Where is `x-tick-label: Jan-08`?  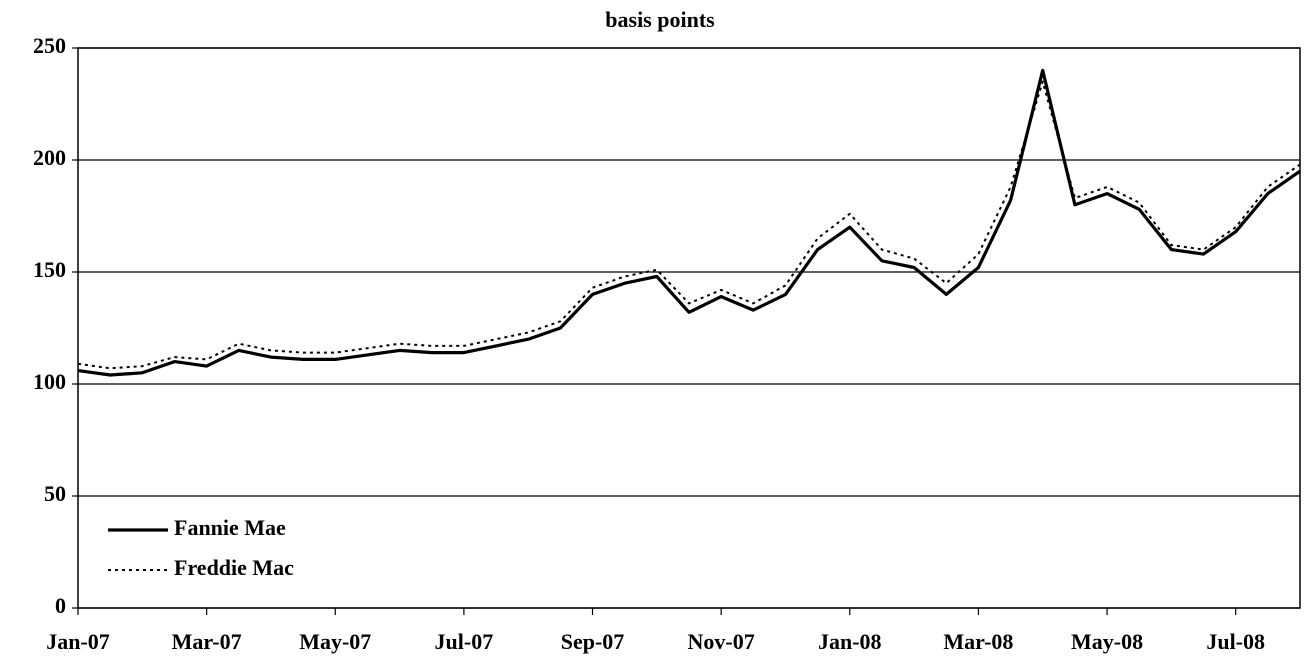
x-tick-label: Jan-08 is located at coordinates (850, 641).